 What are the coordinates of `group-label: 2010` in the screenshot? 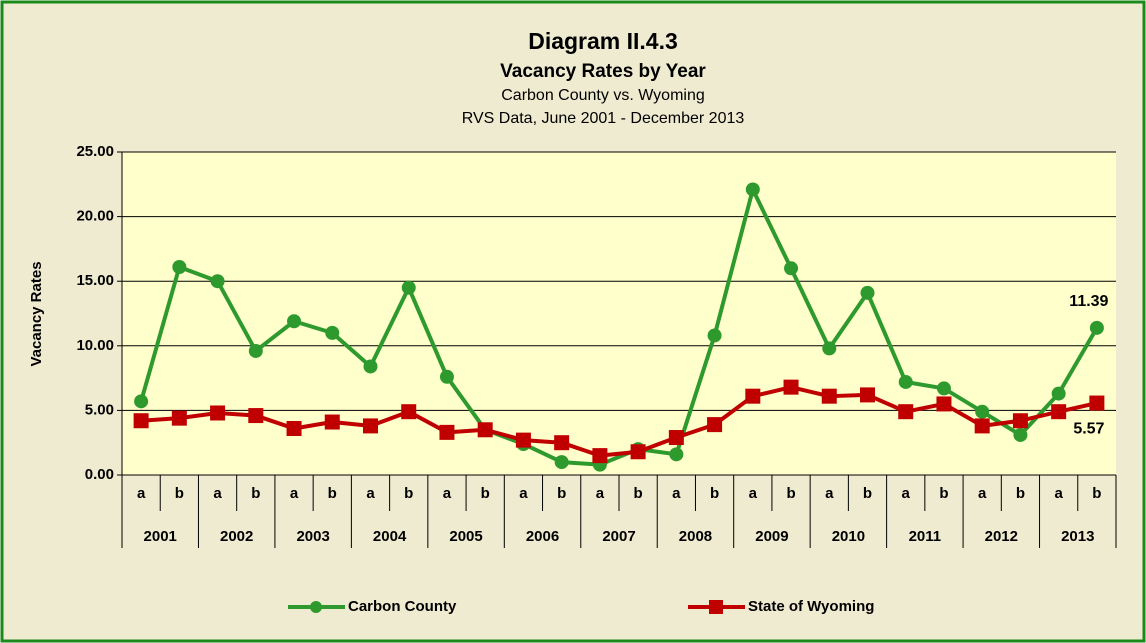 It's located at (848, 536).